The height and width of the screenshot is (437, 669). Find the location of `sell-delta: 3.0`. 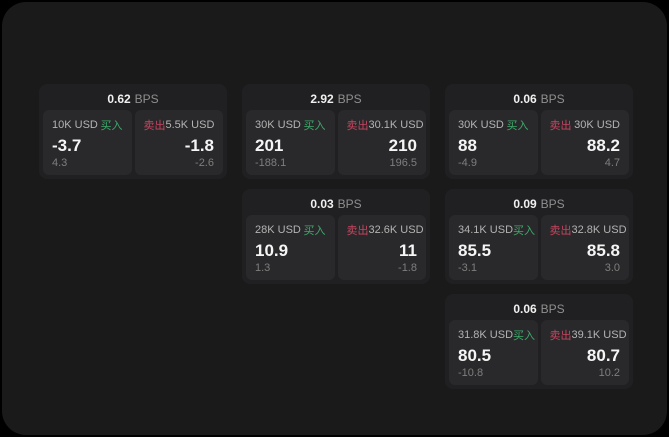

sell-delta: 3.0 is located at coordinates (612, 268).